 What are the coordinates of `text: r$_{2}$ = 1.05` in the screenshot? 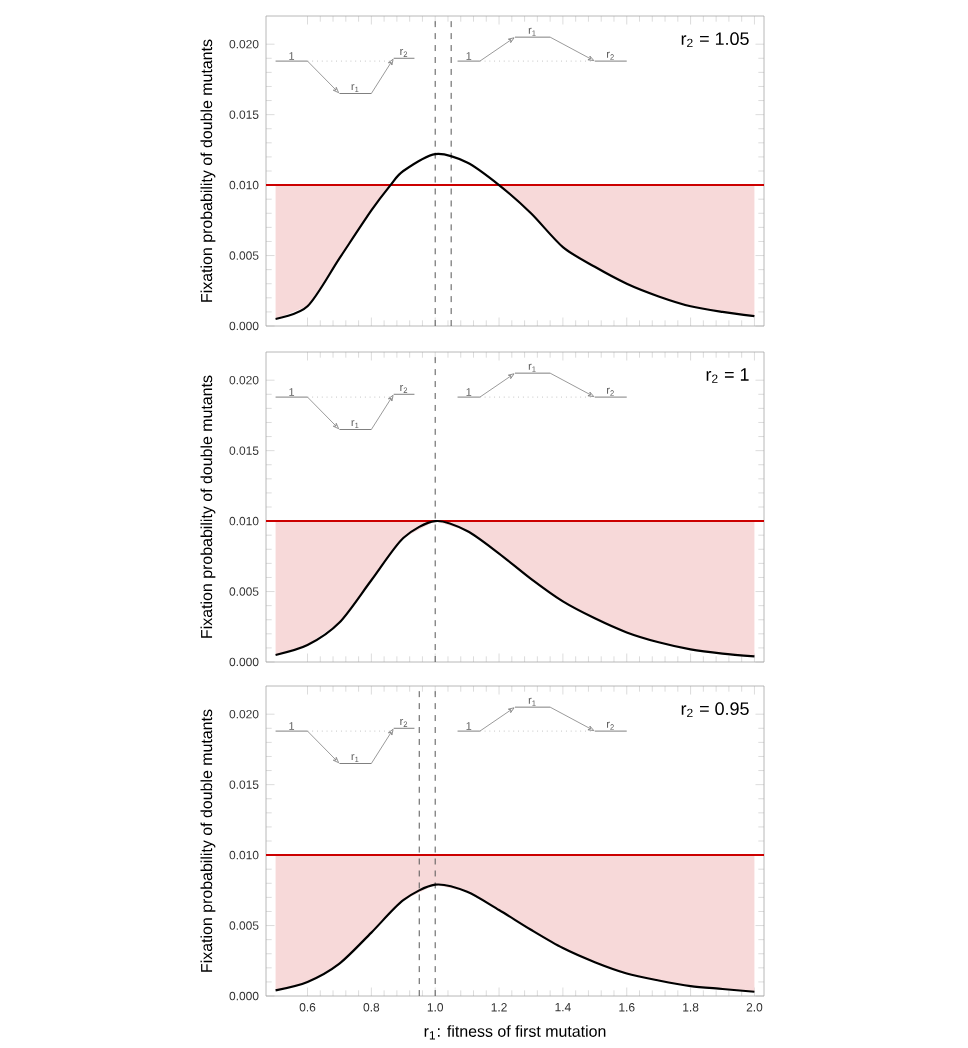 It's located at (715, 40).